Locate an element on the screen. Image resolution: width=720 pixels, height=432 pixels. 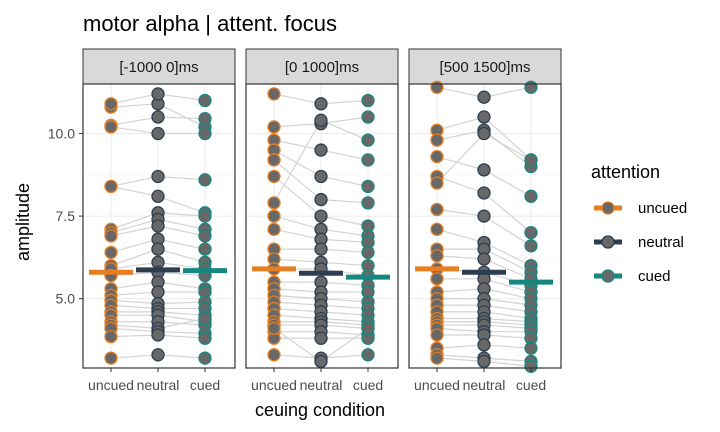
legend-item-label: cued is located at coordinates (654, 276).